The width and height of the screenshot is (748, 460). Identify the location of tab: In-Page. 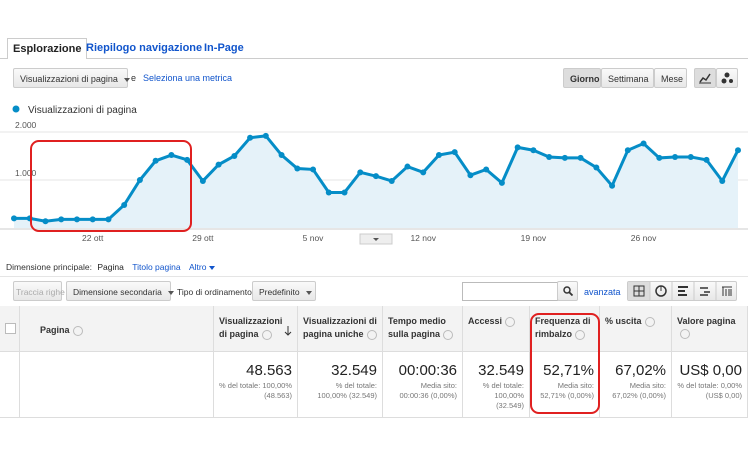
(224, 48).